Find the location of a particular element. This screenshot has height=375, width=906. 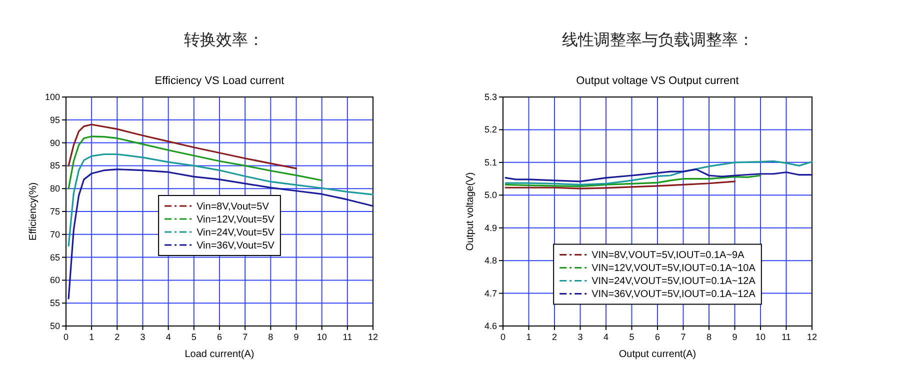

legend-label: VIN=8V,VOUT=5V,IOUT=0.1A~9A is located at coordinates (668, 256).